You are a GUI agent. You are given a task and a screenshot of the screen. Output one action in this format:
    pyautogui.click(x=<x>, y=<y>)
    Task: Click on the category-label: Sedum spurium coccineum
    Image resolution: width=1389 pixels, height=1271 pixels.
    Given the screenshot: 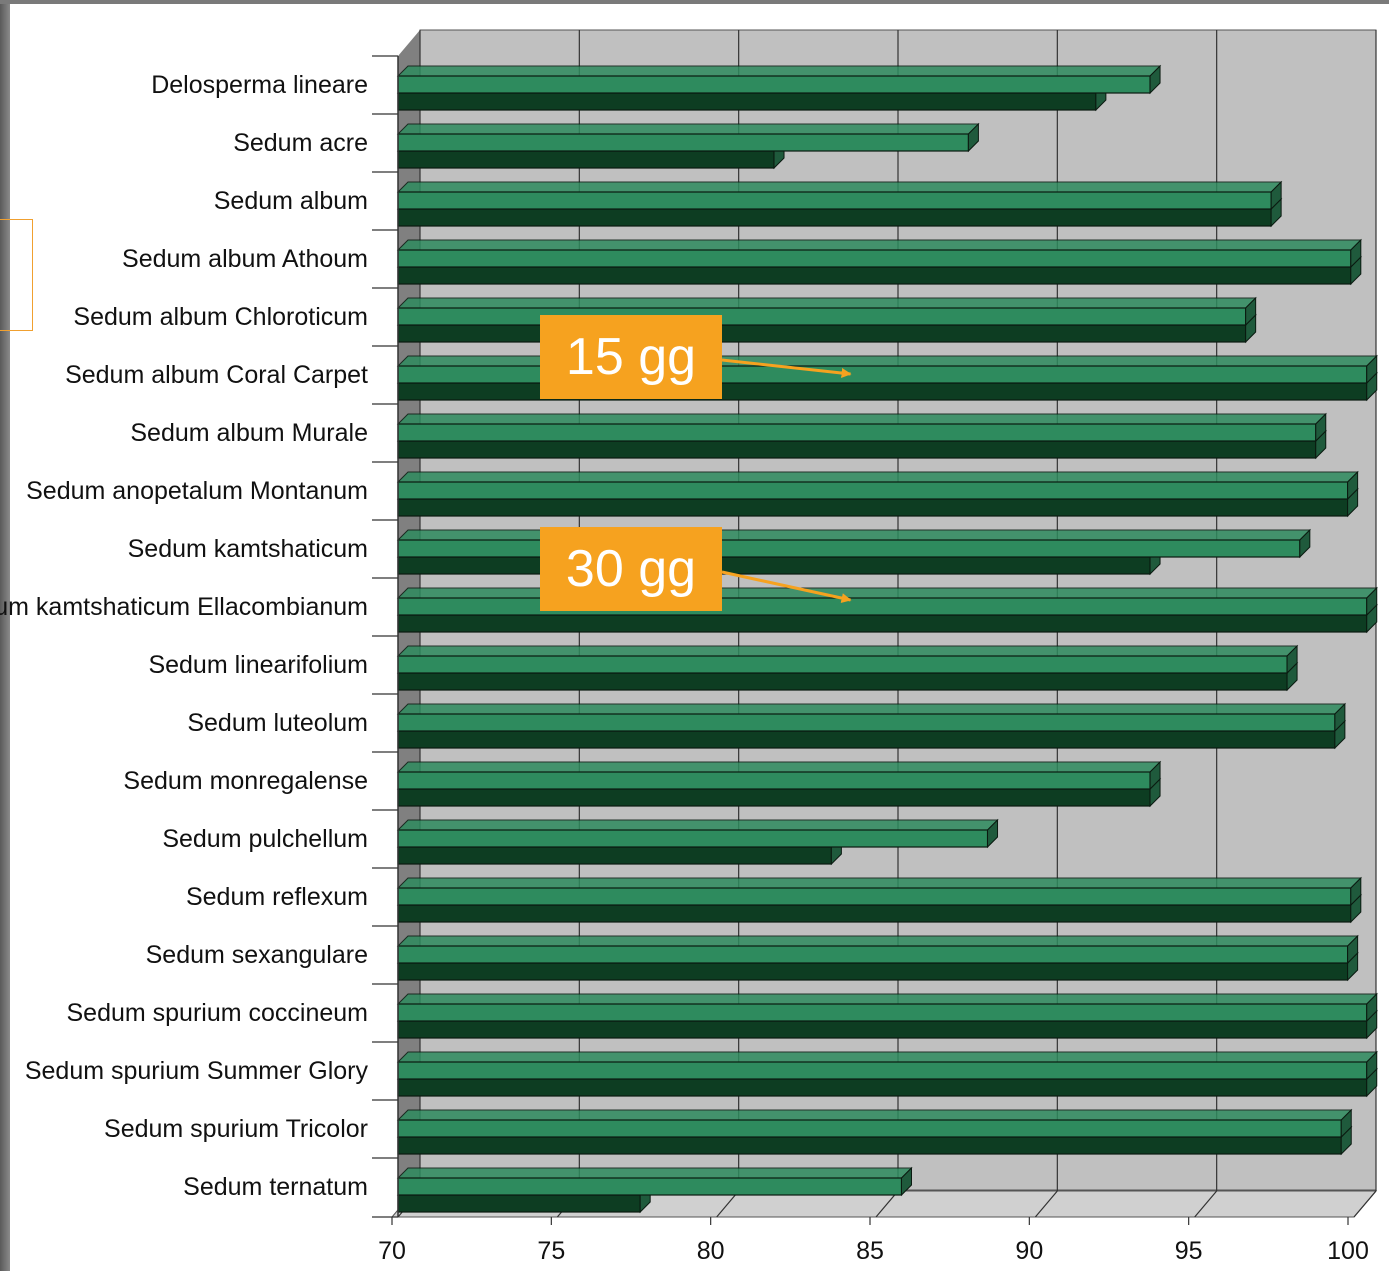 What is the action you would take?
    pyautogui.click(x=217, y=1013)
    